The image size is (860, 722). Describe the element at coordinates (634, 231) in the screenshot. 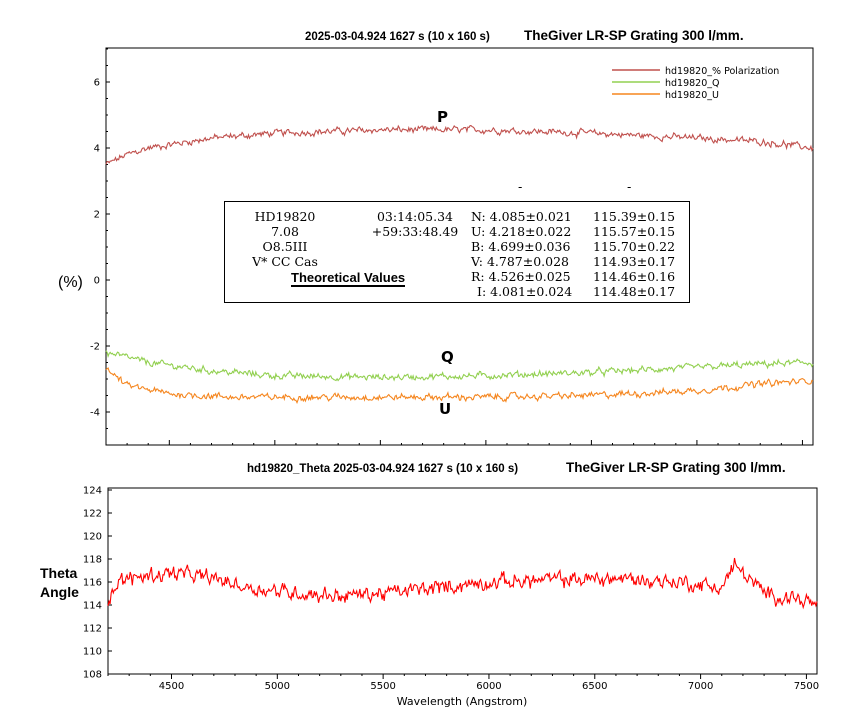

I see `info-ang-u: 115.57±0.15` at that location.